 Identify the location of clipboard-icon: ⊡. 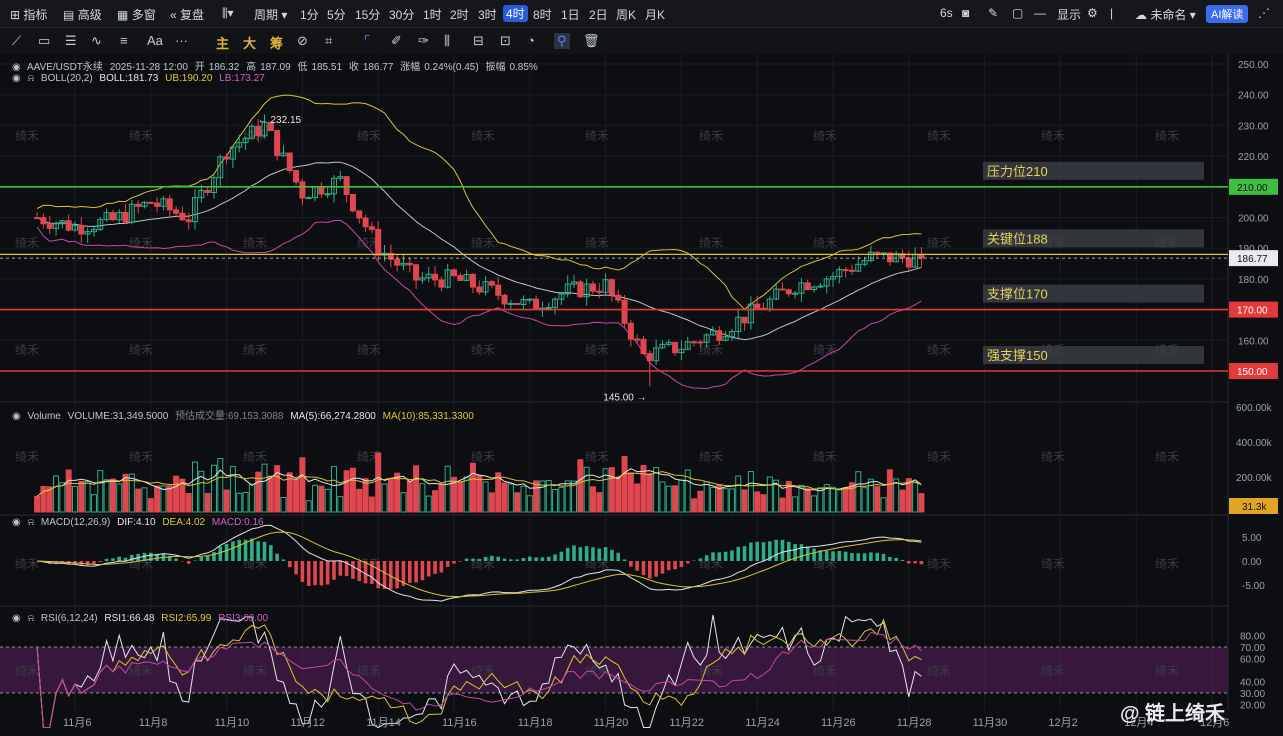
(505, 40).